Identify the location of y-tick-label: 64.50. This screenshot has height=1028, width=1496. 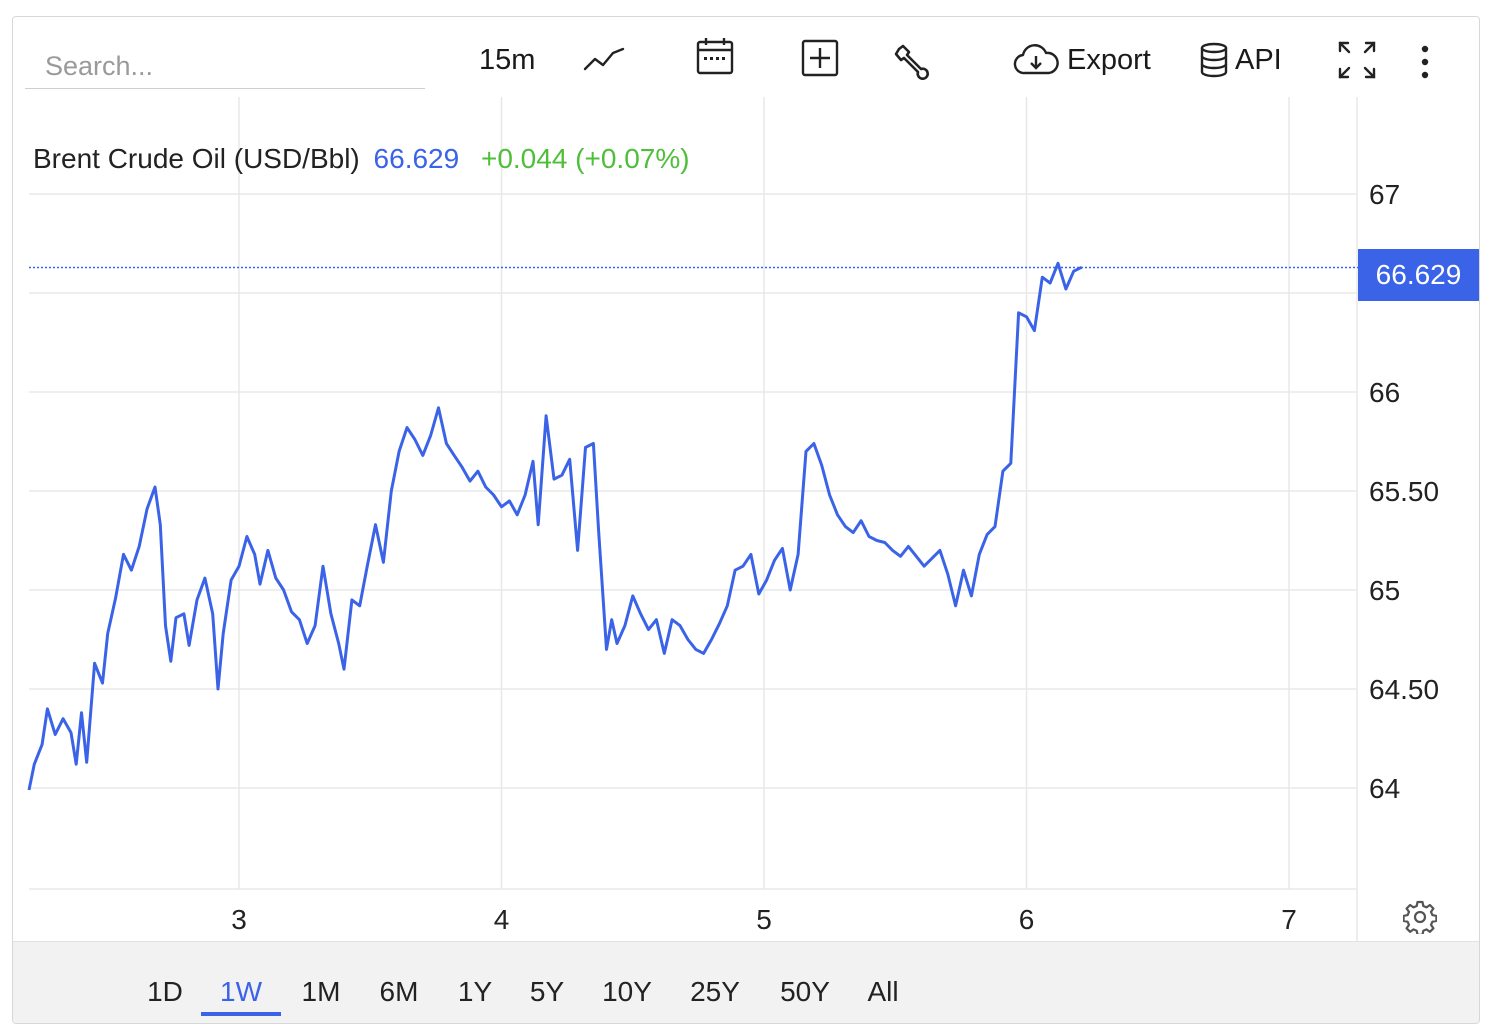
(1404, 689).